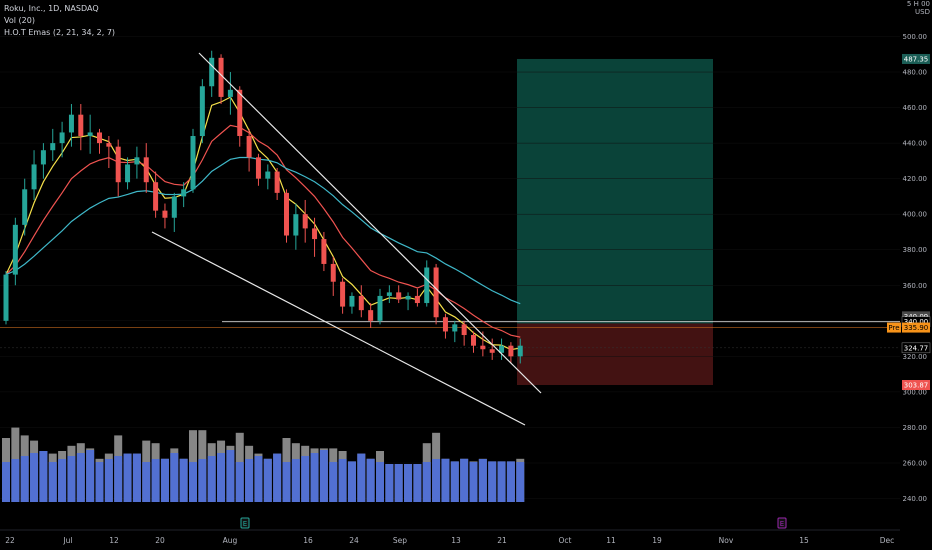  I want to click on dividend-marker-label: E, so click(245, 524).